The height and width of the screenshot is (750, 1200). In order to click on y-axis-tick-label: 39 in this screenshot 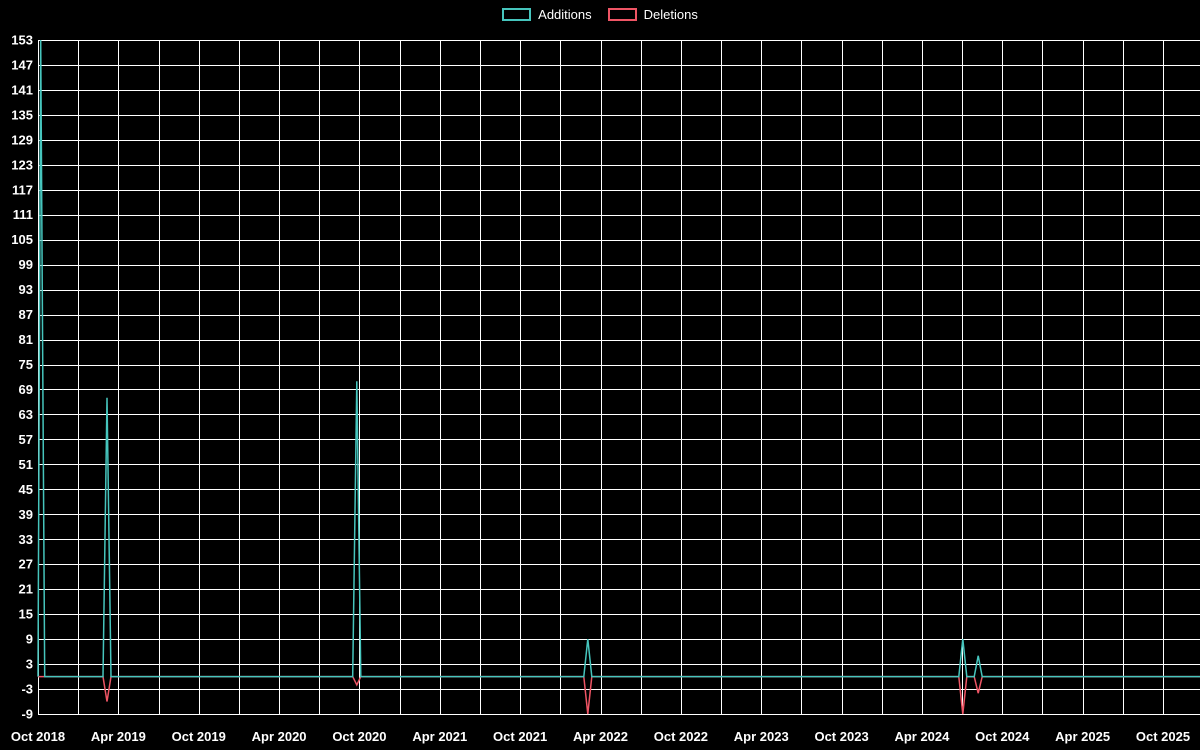, I will do `click(26, 514)`.